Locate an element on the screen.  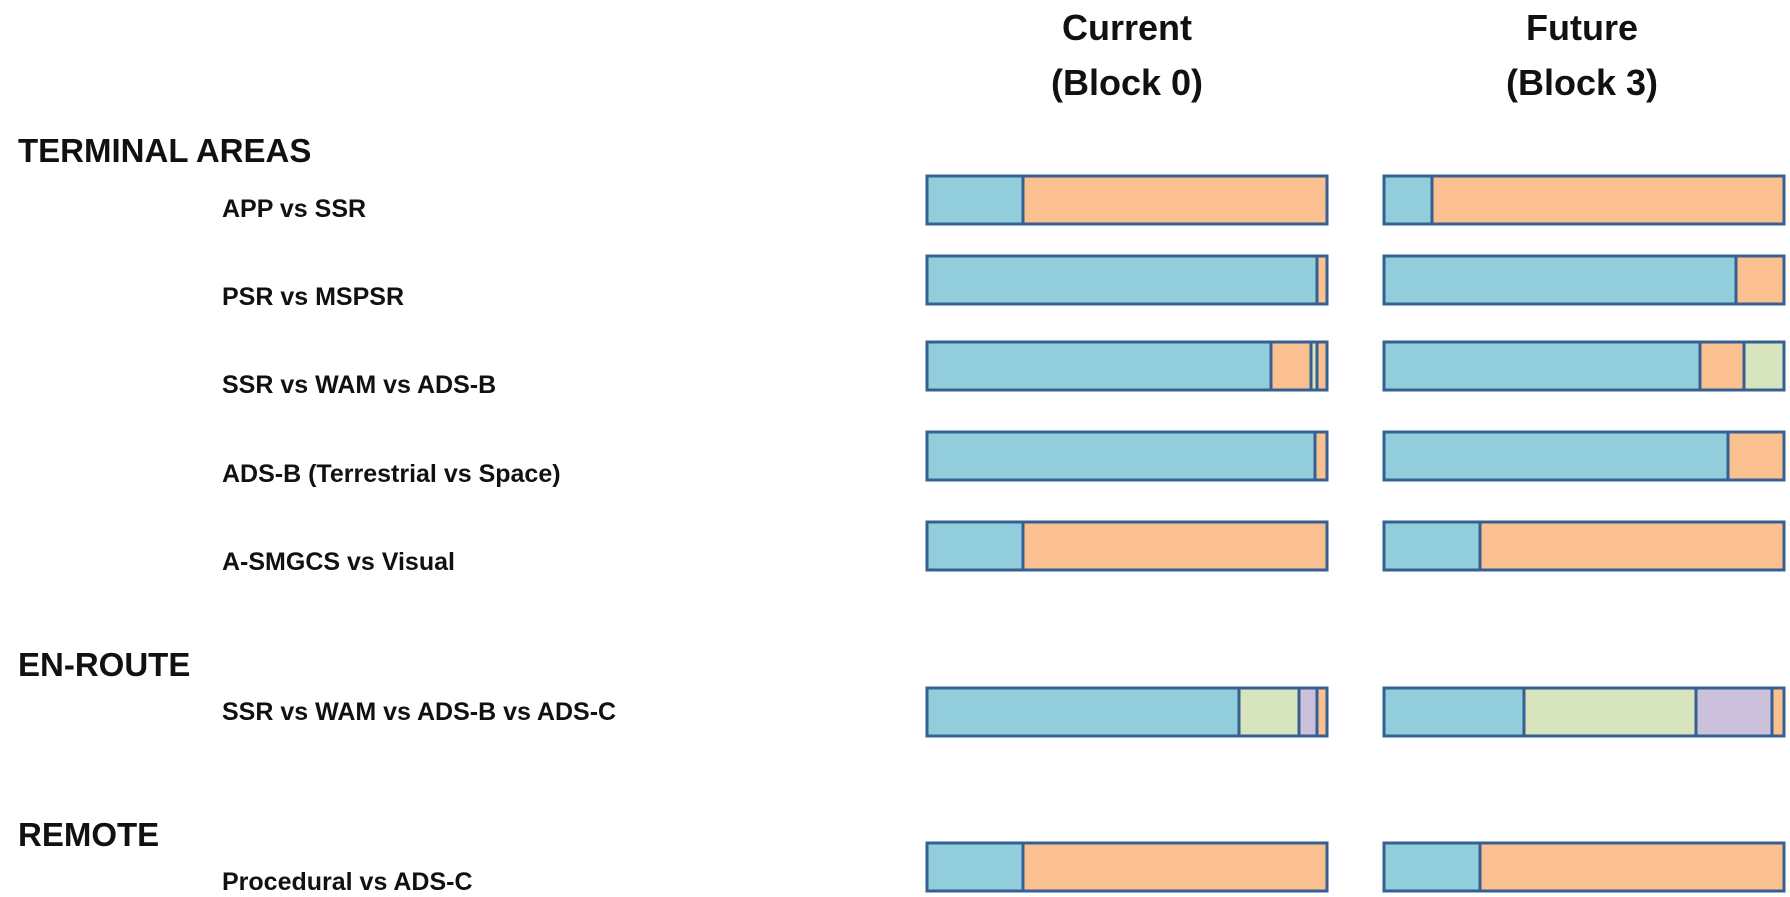
bar-segment-current-row5-seg1 is located at coordinates (1269, 712).